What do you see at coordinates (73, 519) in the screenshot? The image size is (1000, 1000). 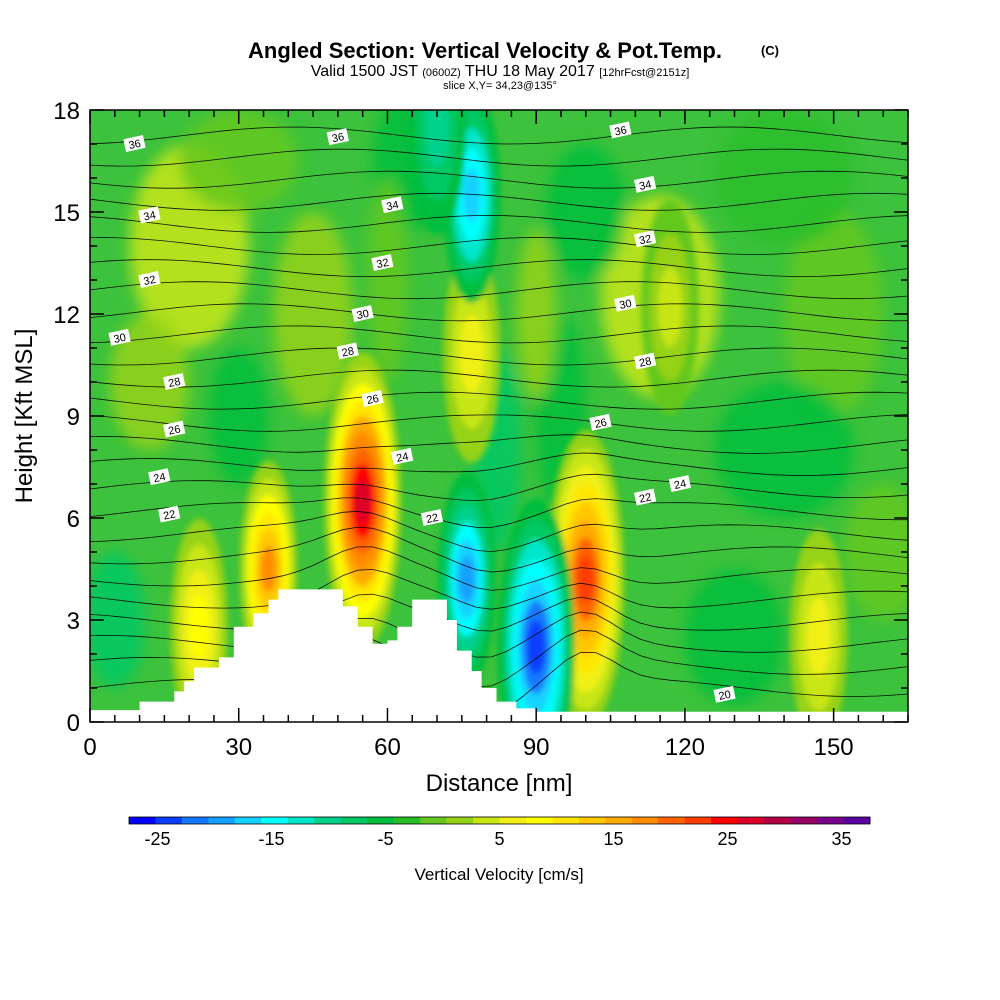 I see `y-tick-label: 6` at bounding box center [73, 519].